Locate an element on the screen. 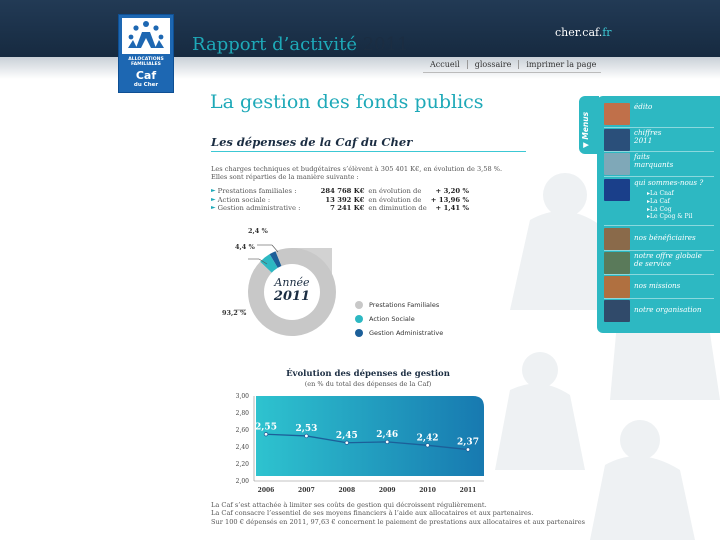  expense-amount: 284 768 K€ is located at coordinates (342, 191).